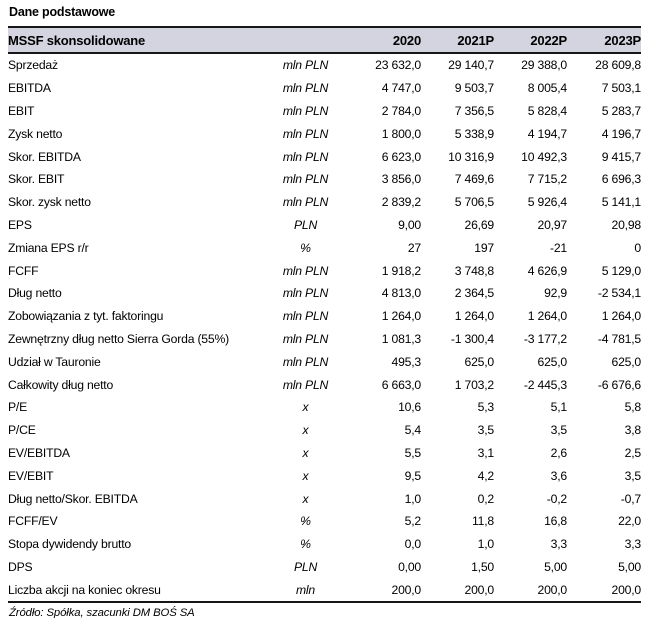 This screenshot has height=618, width=650. What do you see at coordinates (547, 88) in the screenshot?
I see `row-value-2022p: 8 005,4` at bounding box center [547, 88].